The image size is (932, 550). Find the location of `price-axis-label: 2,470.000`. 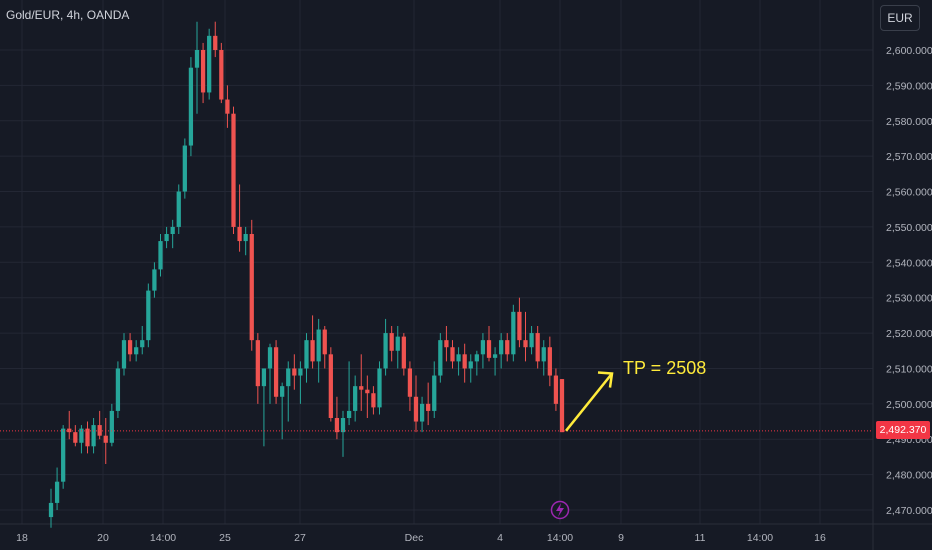

price-axis-label: 2,470.000 is located at coordinates (909, 511).